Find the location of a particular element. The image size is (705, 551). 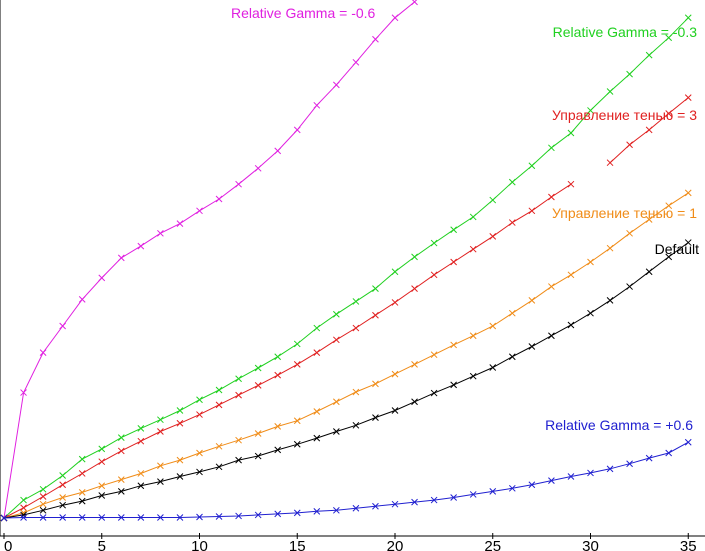

x-tick-label: 0 is located at coordinates (8, 544).